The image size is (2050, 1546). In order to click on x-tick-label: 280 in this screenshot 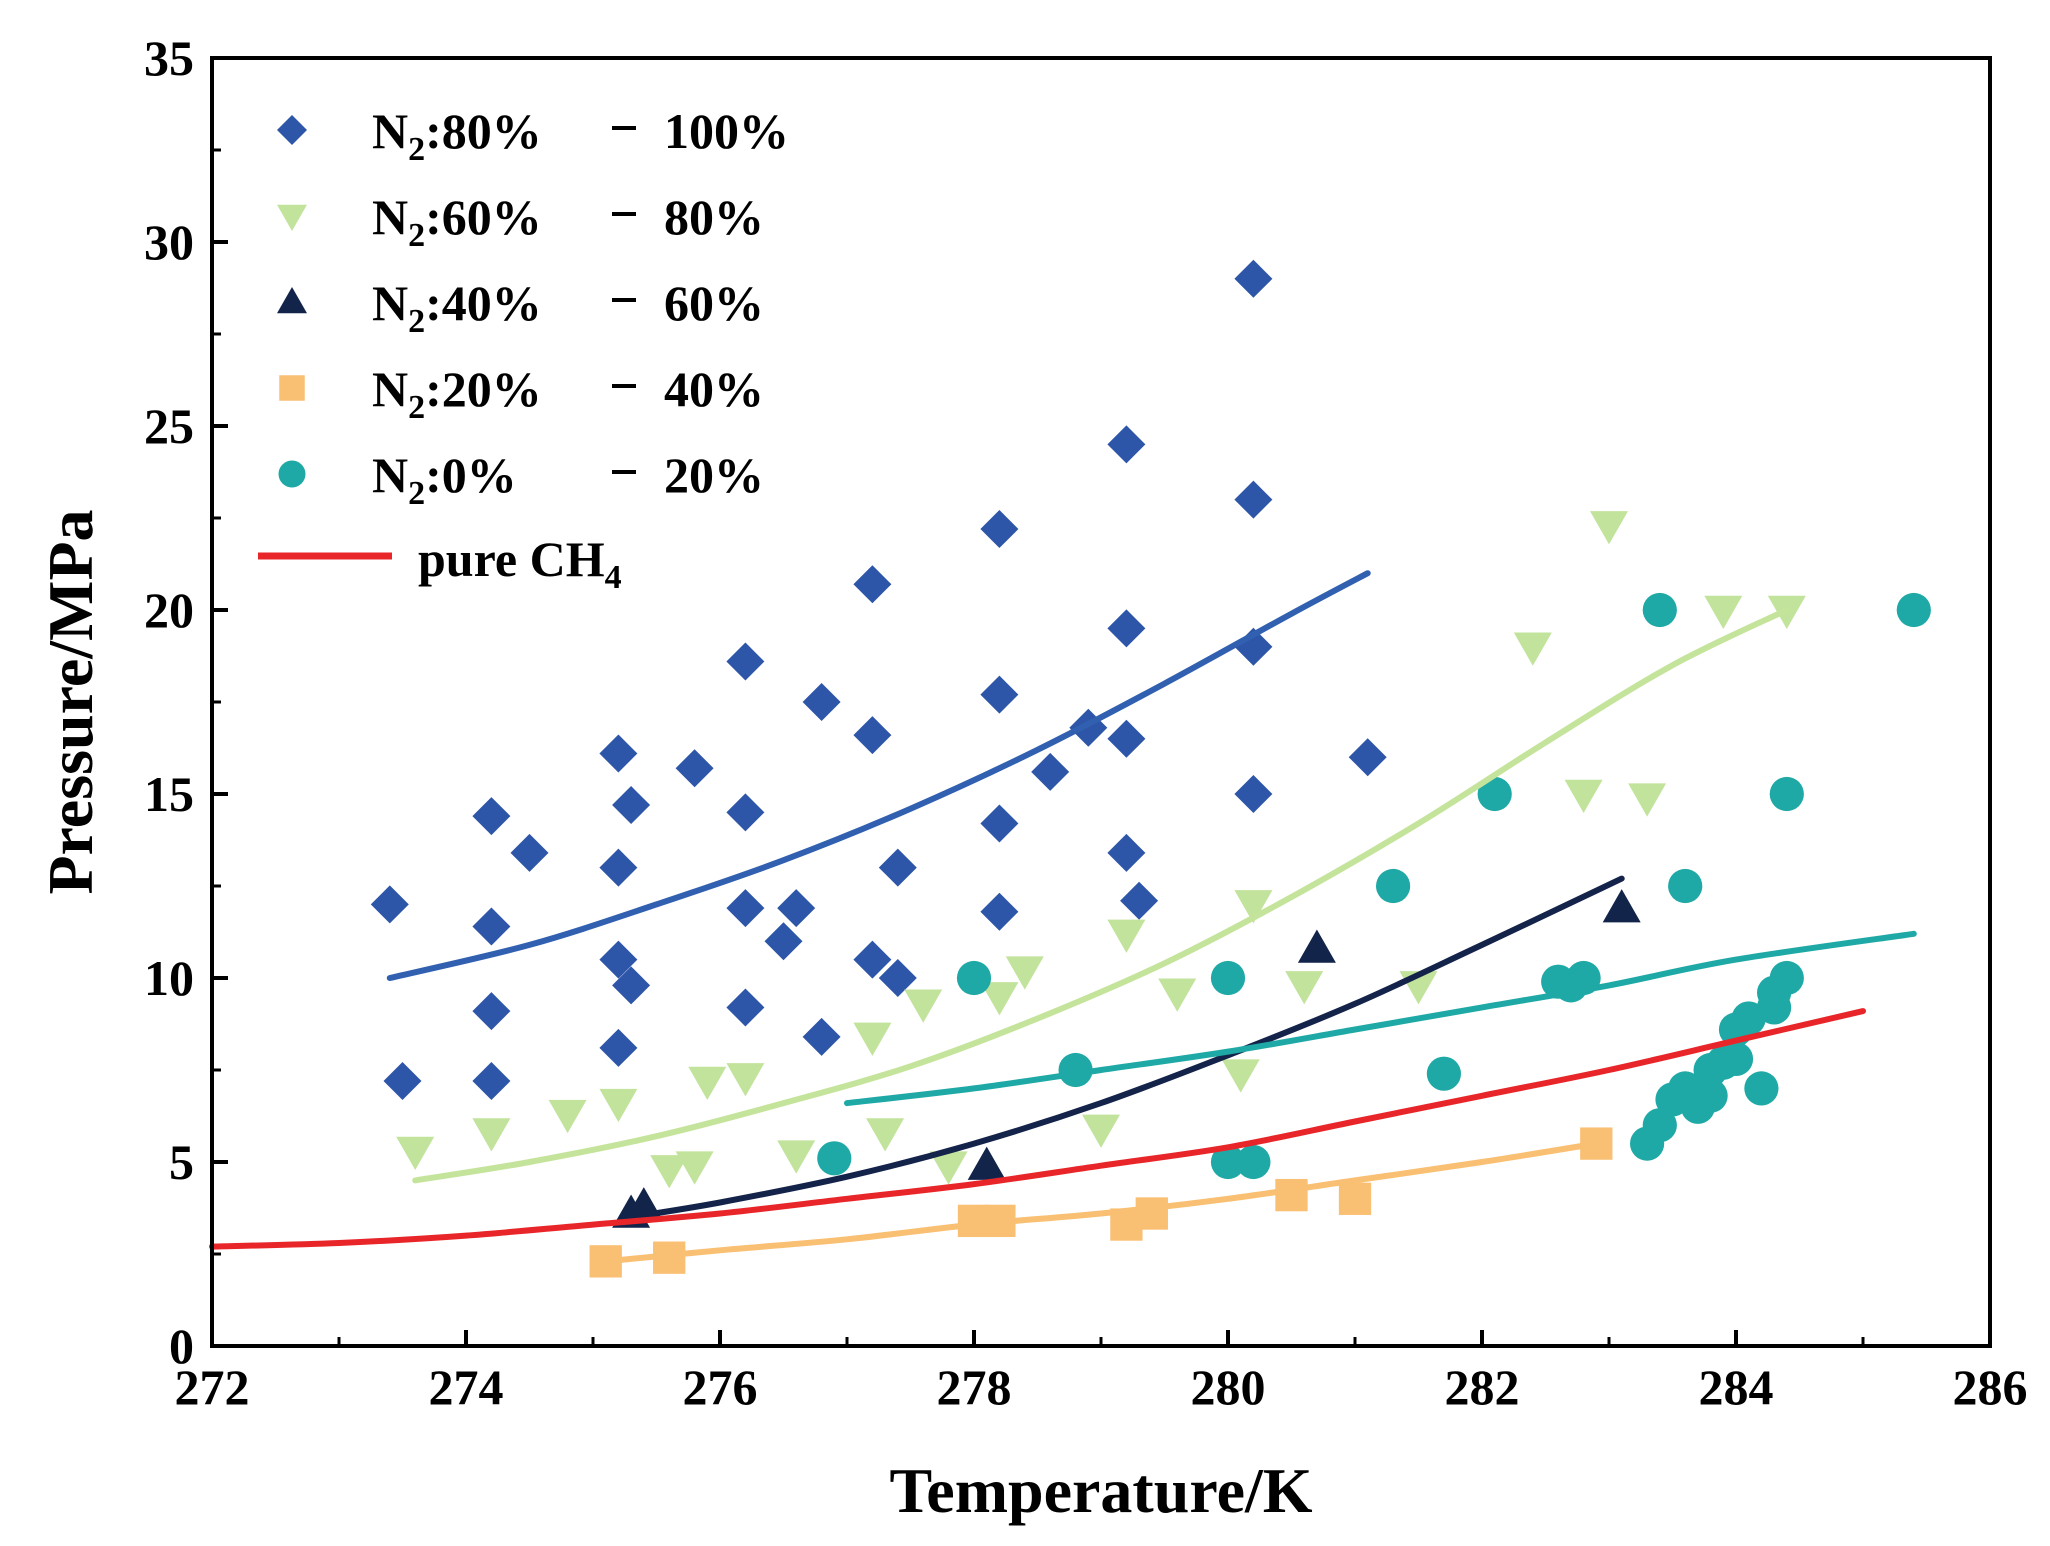, I will do `click(1228, 1387)`.